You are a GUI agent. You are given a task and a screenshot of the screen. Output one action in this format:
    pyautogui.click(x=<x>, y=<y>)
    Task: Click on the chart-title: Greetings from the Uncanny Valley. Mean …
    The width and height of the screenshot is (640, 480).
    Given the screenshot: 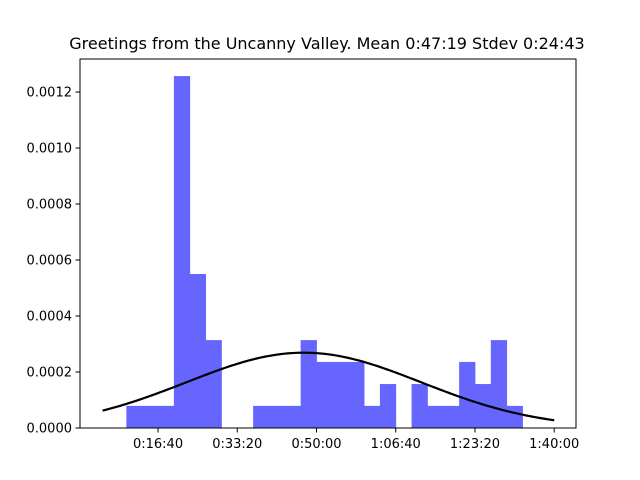 What is the action you would take?
    pyautogui.click(x=326, y=43)
    